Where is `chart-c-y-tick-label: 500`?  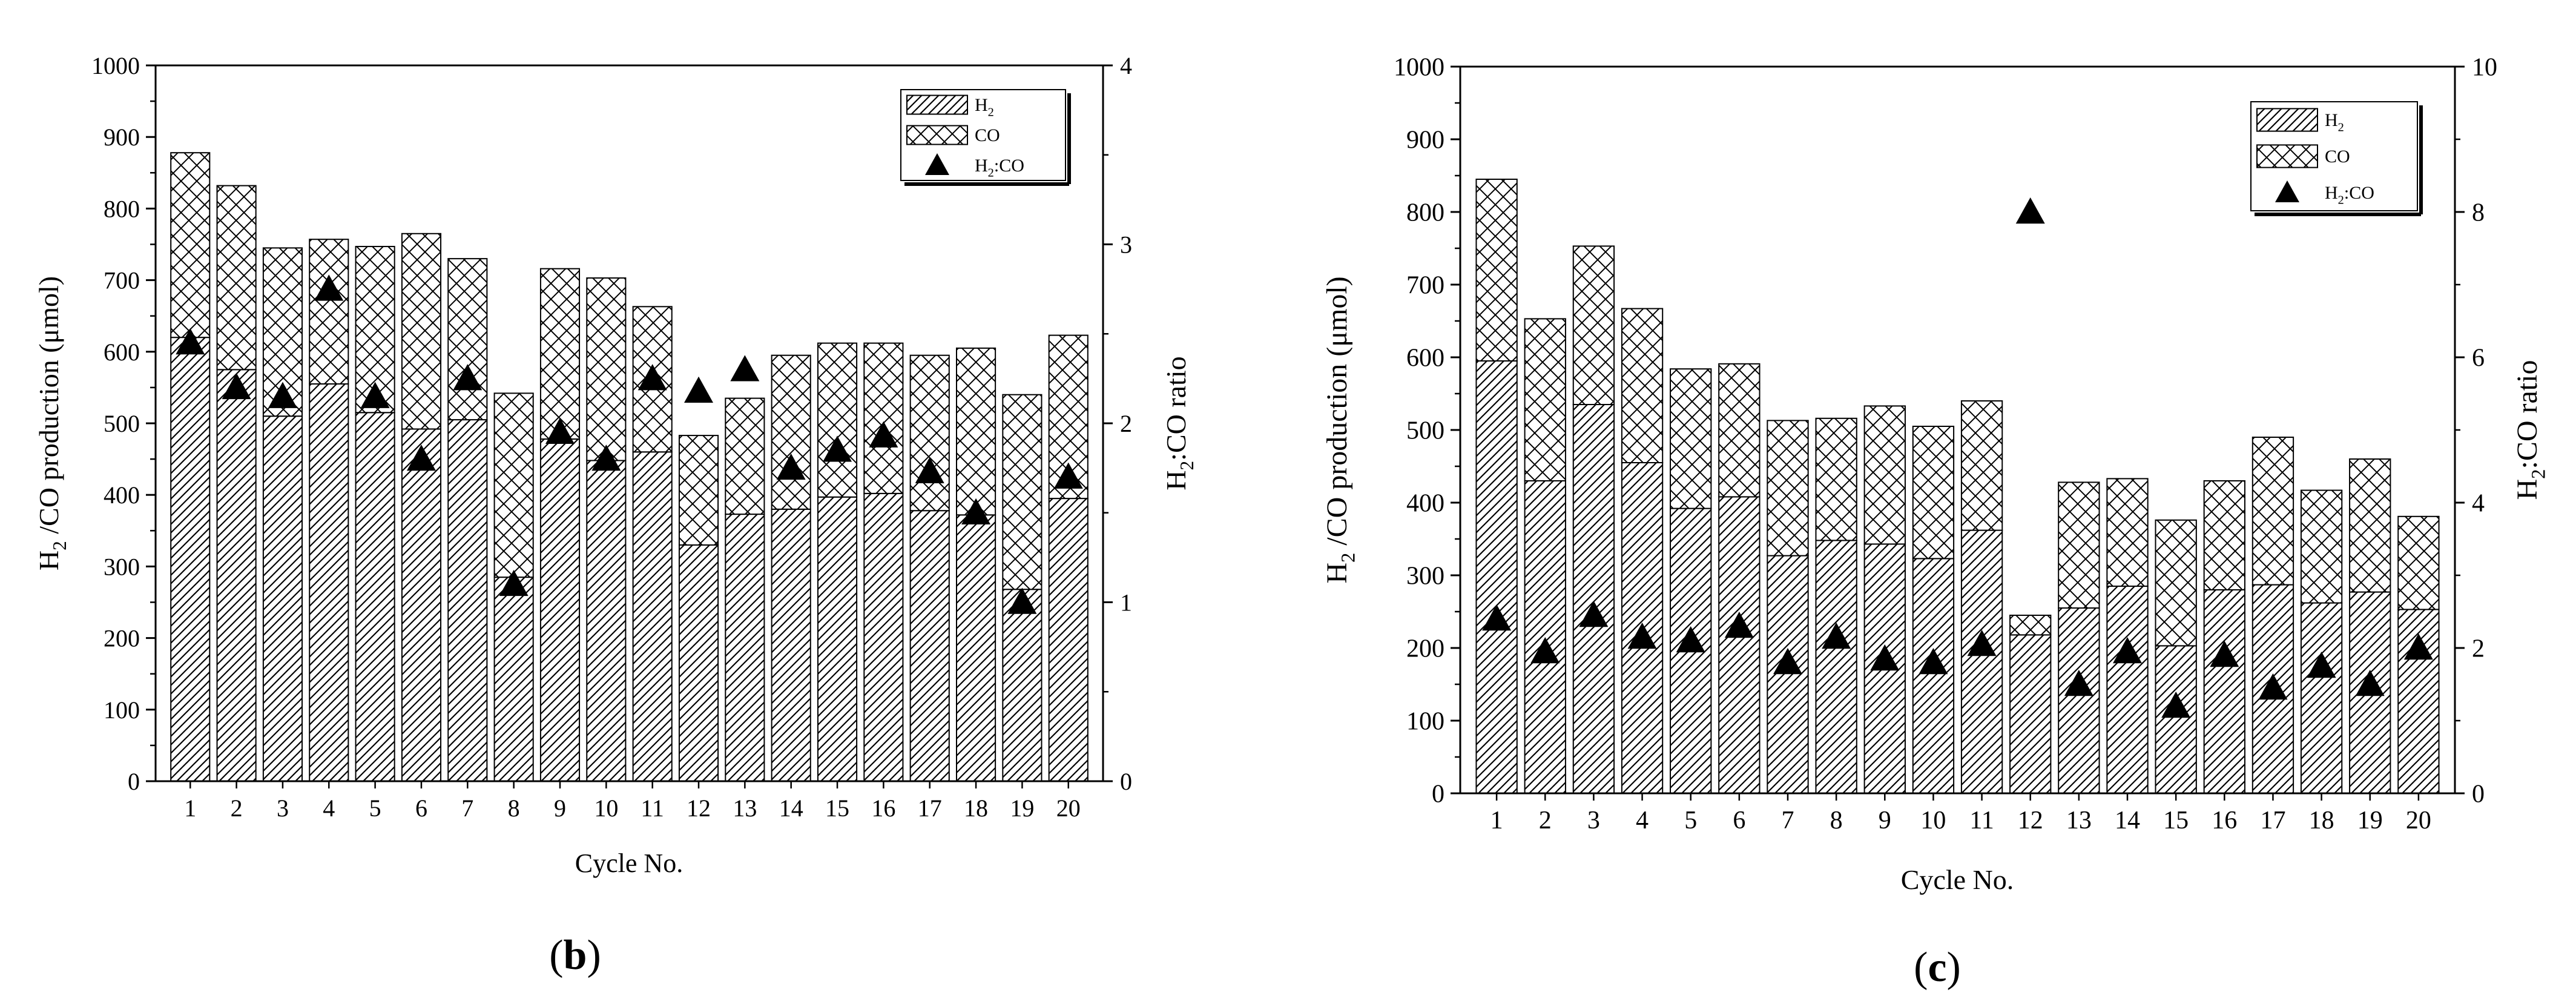
chart-c-y-tick-label: 500 is located at coordinates (1425, 431).